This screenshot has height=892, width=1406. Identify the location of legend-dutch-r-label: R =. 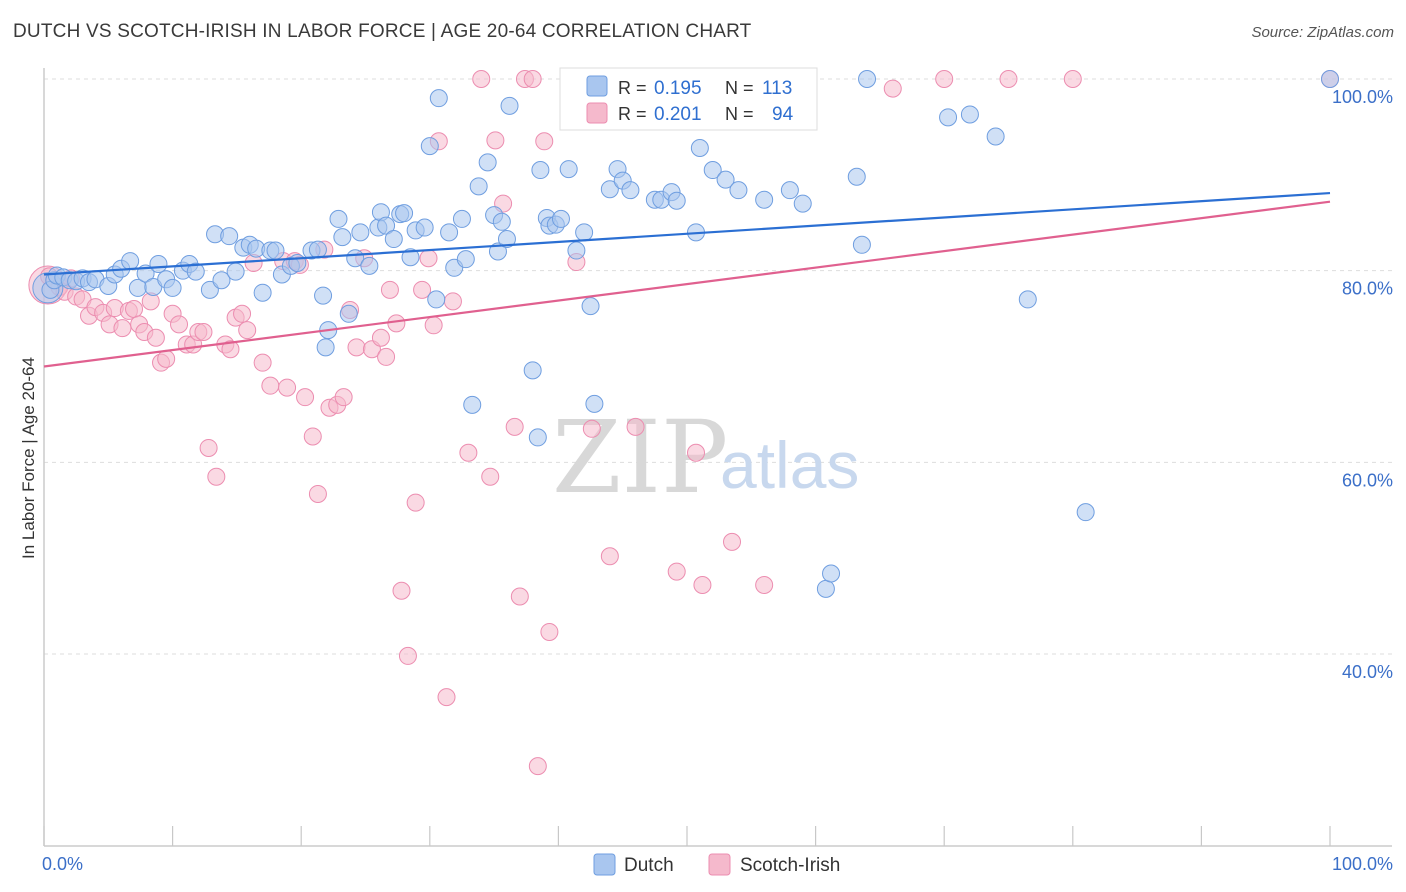
(632, 88).